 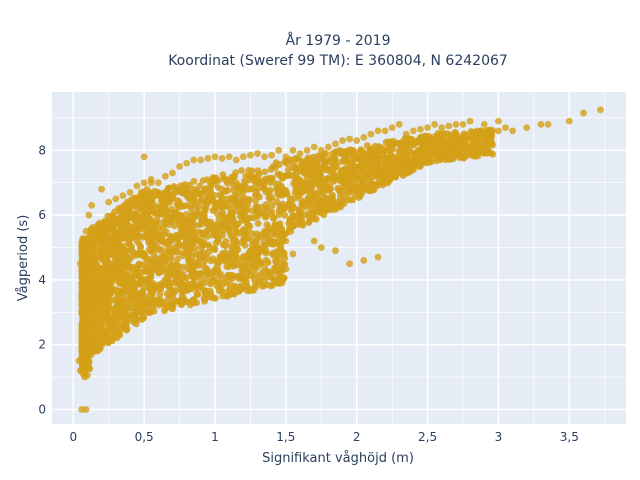 What do you see at coordinates (42, 150) in the screenshot?
I see `y-tick-label: 8` at bounding box center [42, 150].